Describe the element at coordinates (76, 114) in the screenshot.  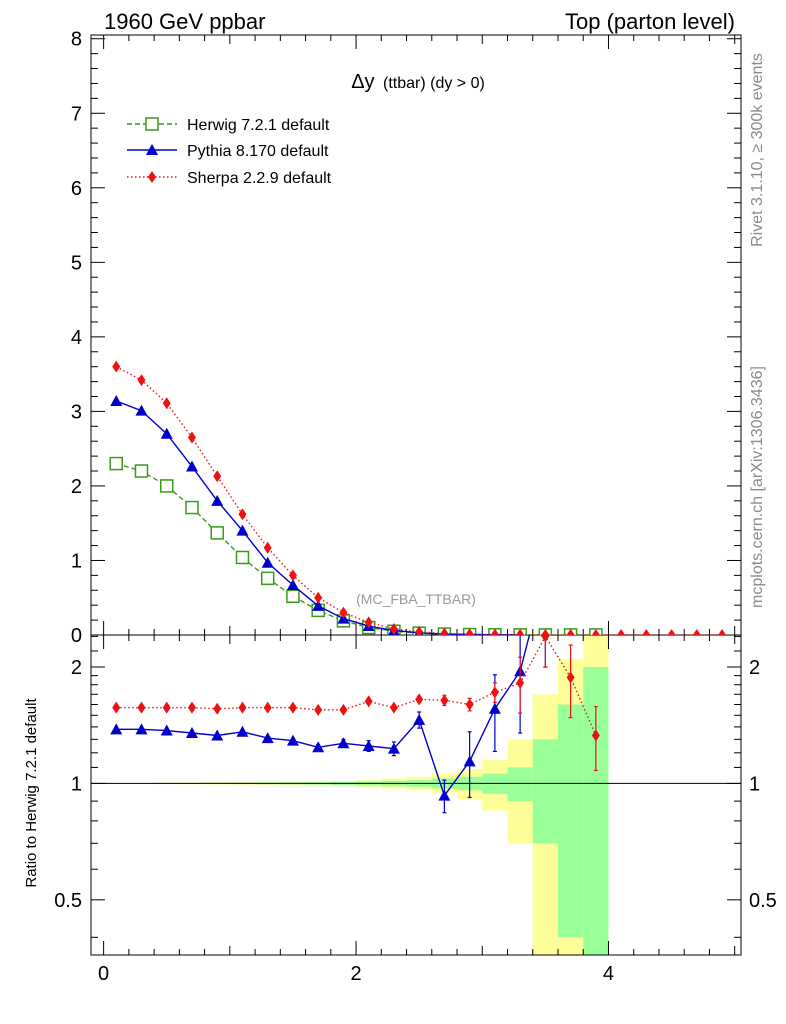
I see `y-tick-label: 7` at that location.